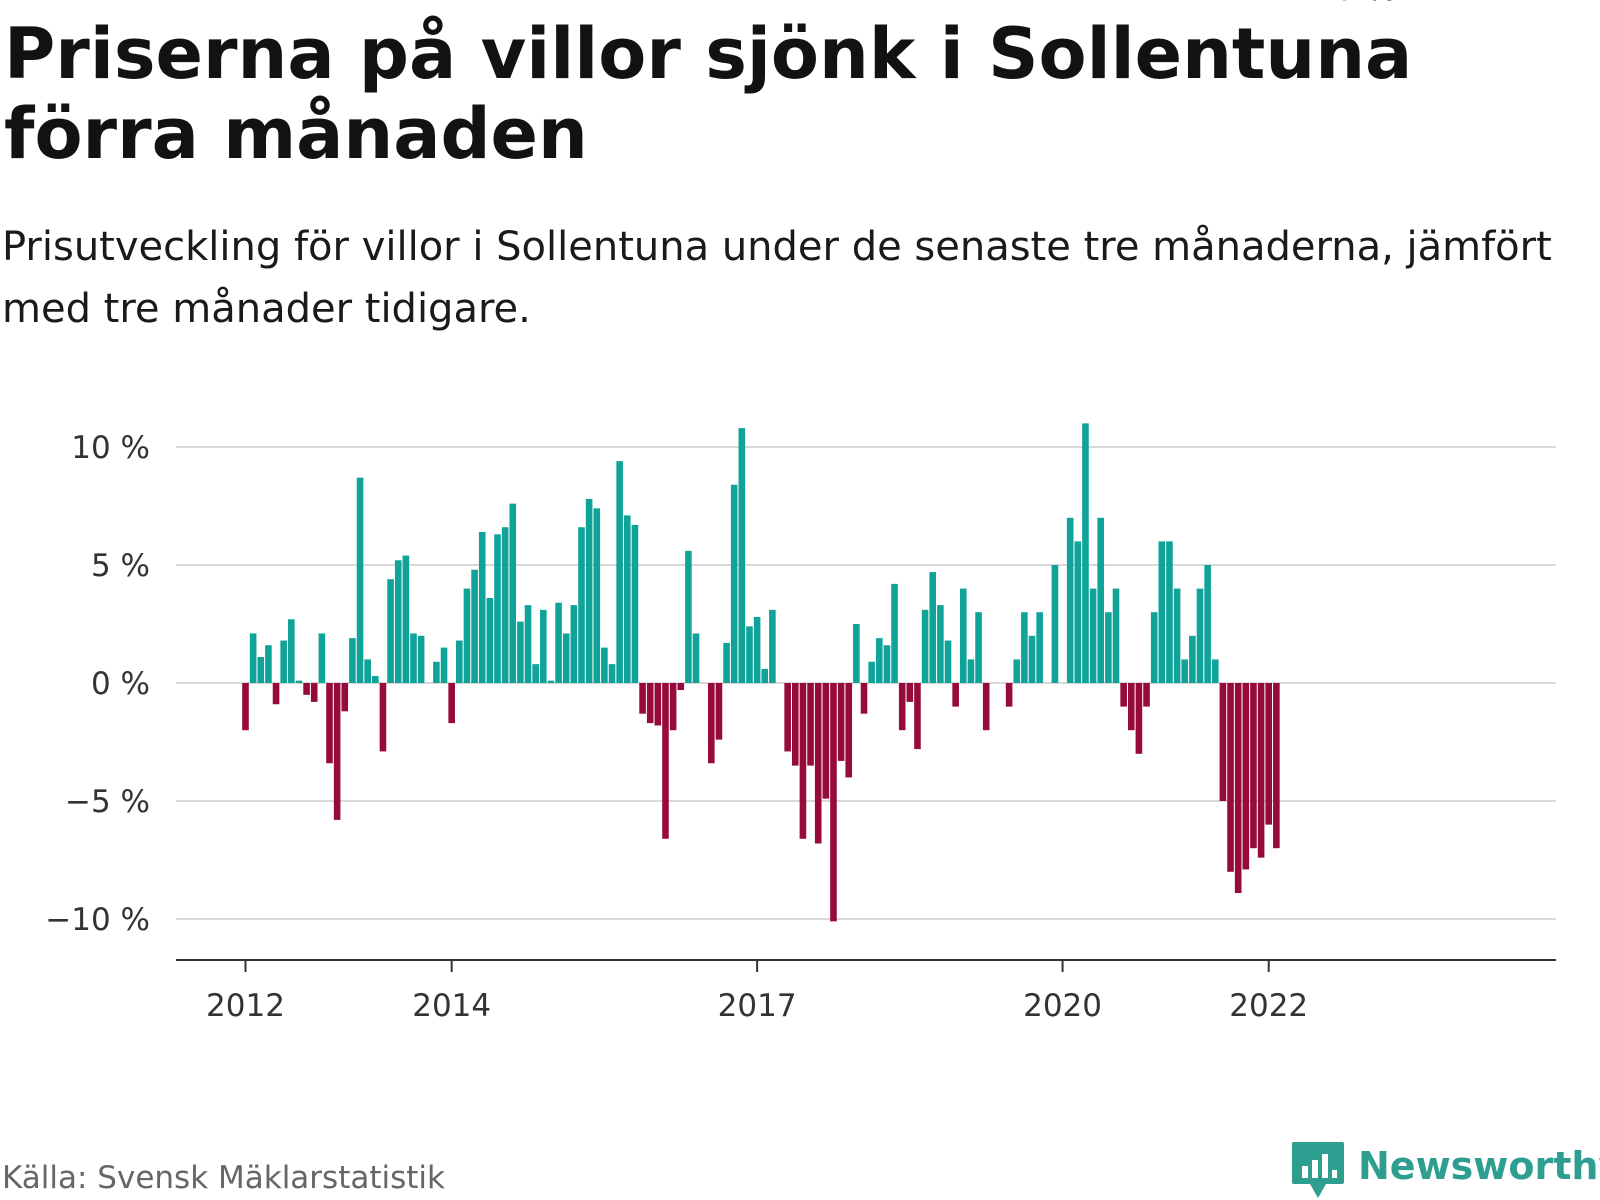  Describe the element at coordinates (110, 448) in the screenshot. I see `y-tick-label: 10 %` at that location.